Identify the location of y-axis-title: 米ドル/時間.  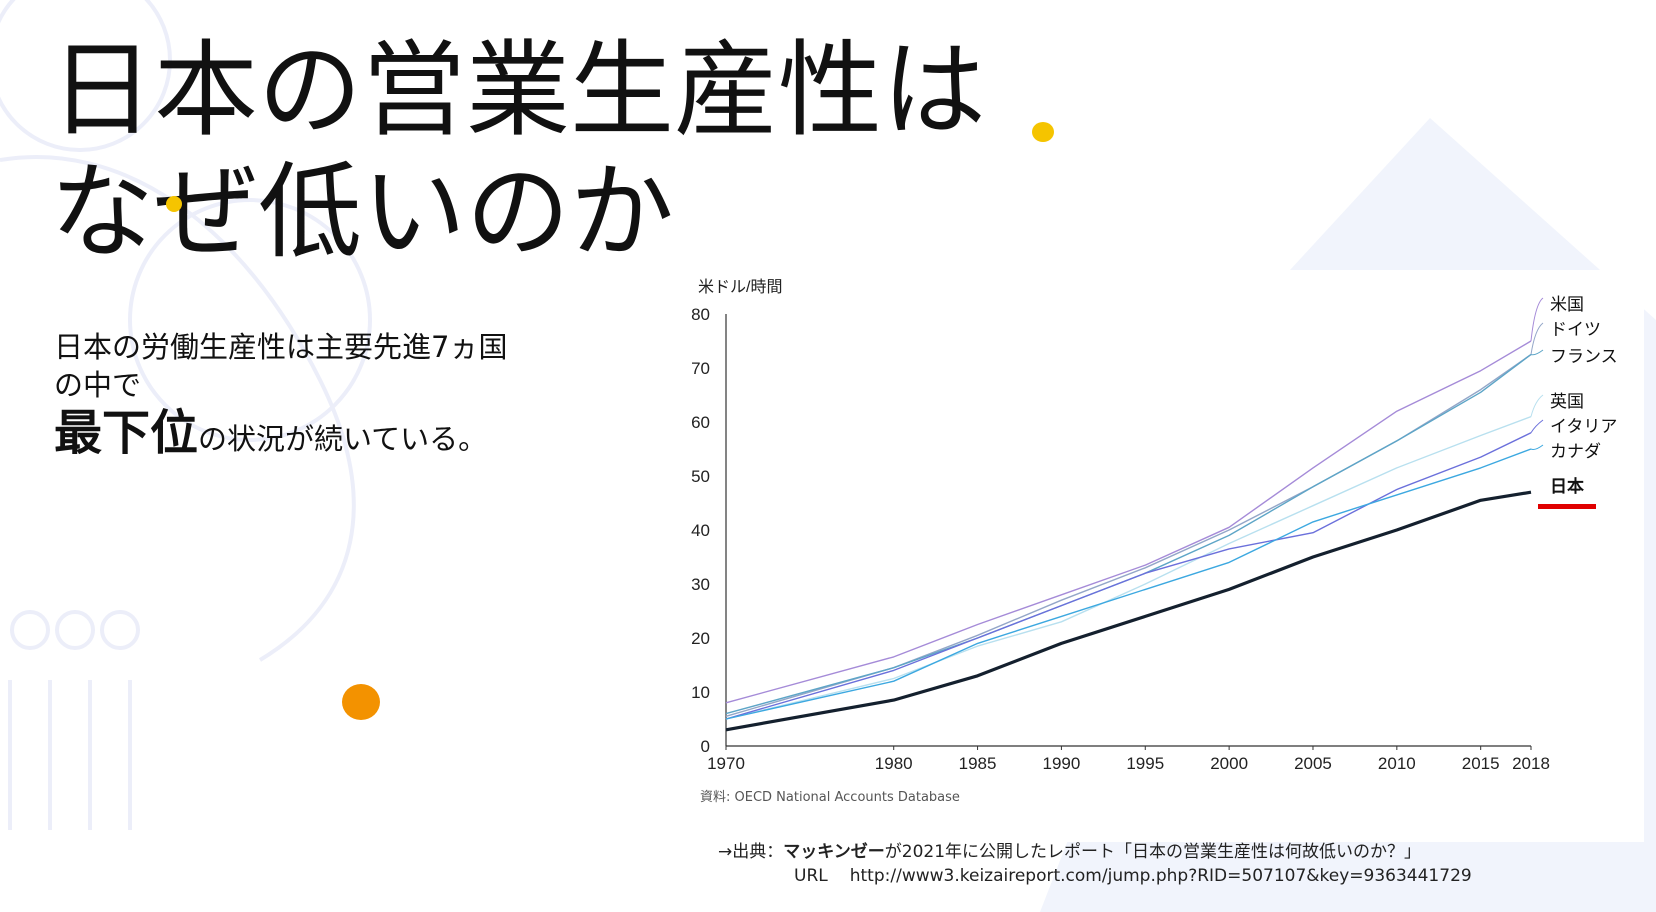
(740, 287).